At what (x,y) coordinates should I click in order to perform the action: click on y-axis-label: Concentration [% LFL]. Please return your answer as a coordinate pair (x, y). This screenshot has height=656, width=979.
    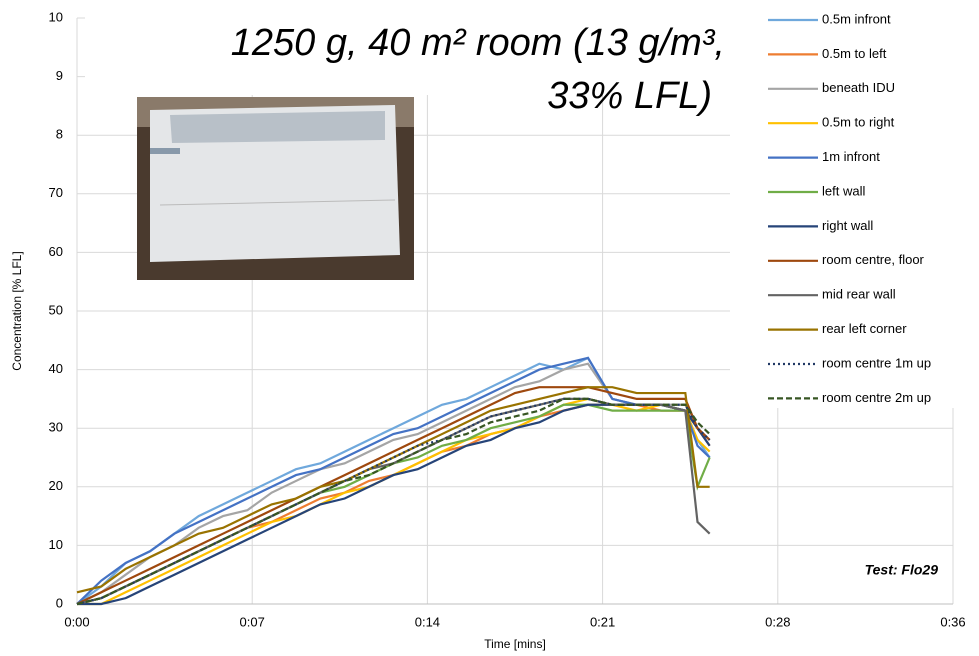
    Looking at the image, I should click on (17, 310).